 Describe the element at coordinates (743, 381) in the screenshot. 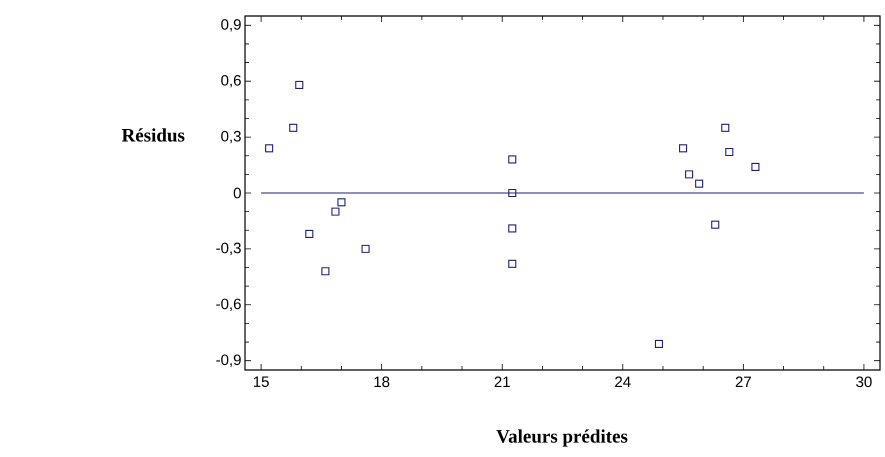

I see `x-tick-label: 27` at that location.